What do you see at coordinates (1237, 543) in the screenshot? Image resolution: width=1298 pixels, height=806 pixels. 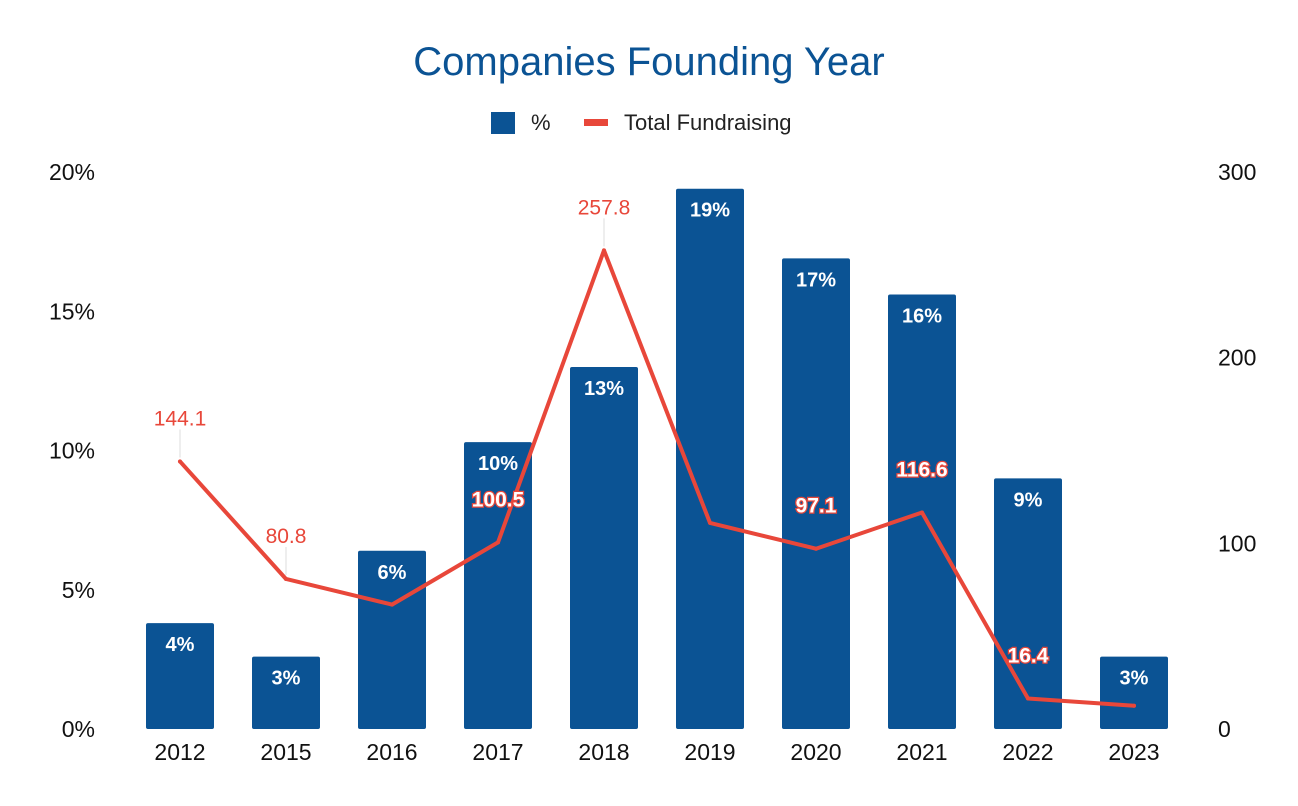 I see `y-right-tick-label: 100` at bounding box center [1237, 543].